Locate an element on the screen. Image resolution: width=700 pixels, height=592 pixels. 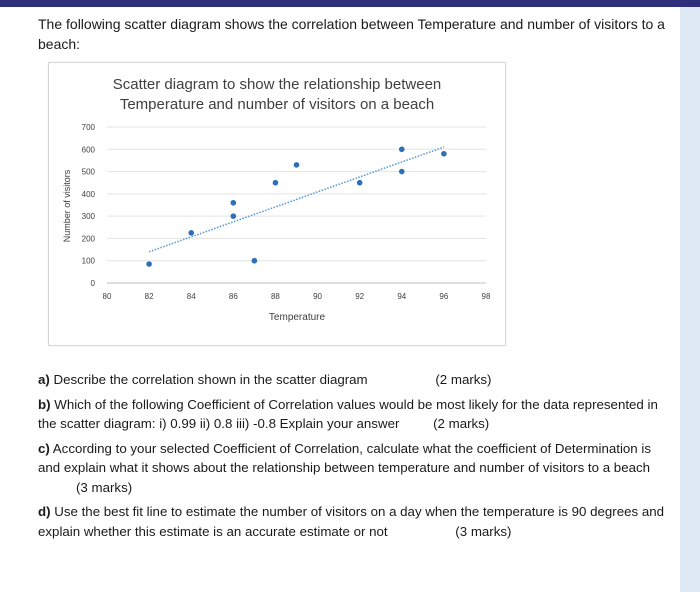
question-b-marks: (2 marks) is located at coordinates (461, 423).